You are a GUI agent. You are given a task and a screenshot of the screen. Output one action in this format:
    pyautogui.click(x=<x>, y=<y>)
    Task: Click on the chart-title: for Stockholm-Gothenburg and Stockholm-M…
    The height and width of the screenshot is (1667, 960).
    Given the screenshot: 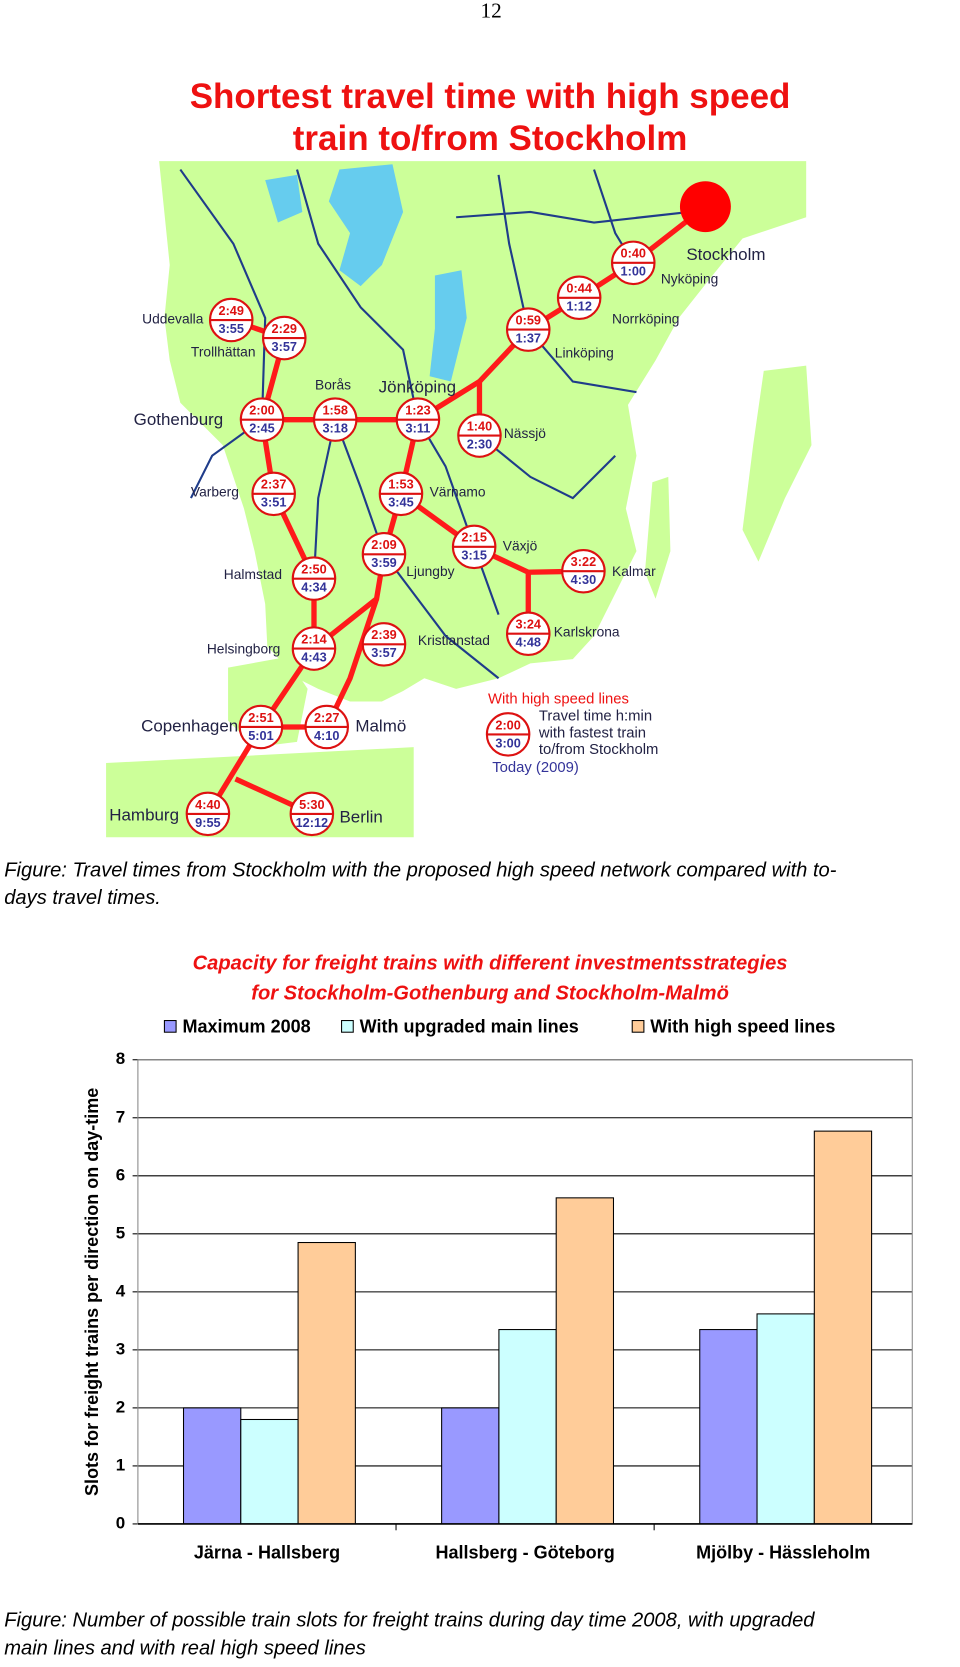 What is the action you would take?
    pyautogui.click(x=490, y=993)
    